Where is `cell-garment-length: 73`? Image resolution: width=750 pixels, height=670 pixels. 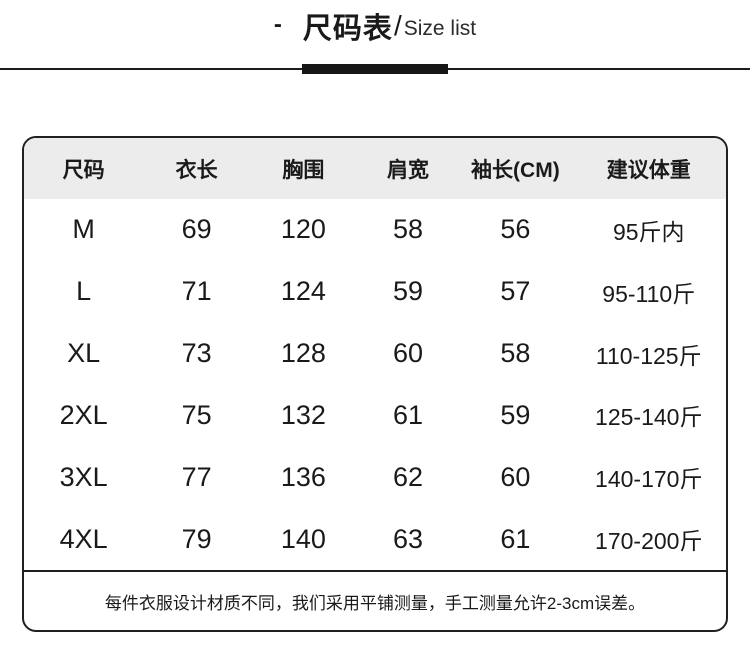 cell-garment-length: 73 is located at coordinates (196, 353).